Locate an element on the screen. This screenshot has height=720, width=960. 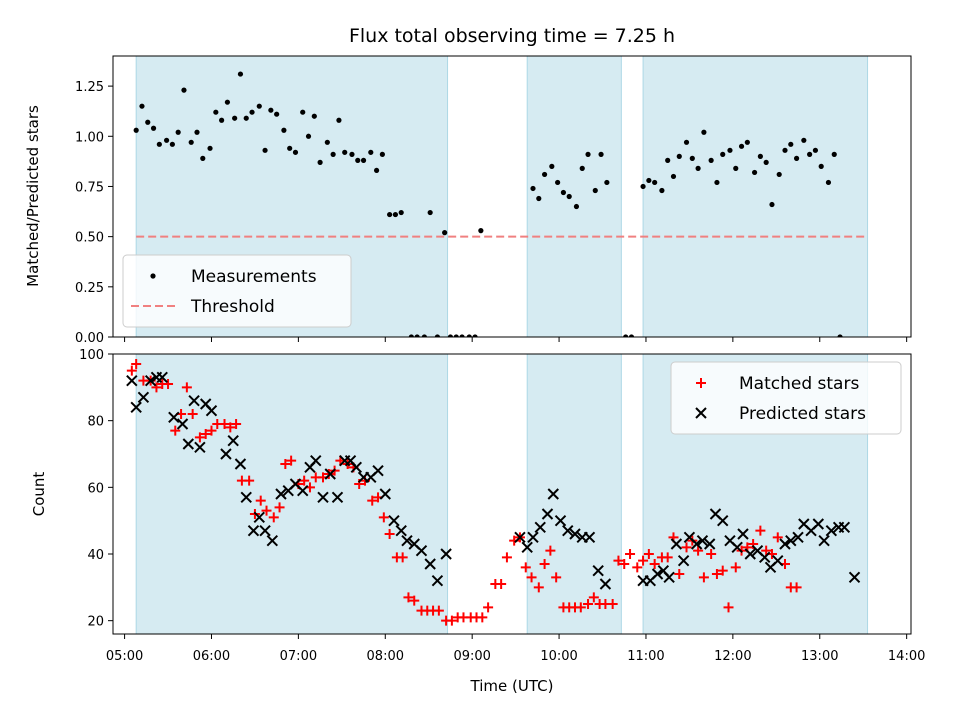
legend-label: Matched stars is located at coordinates (799, 384).